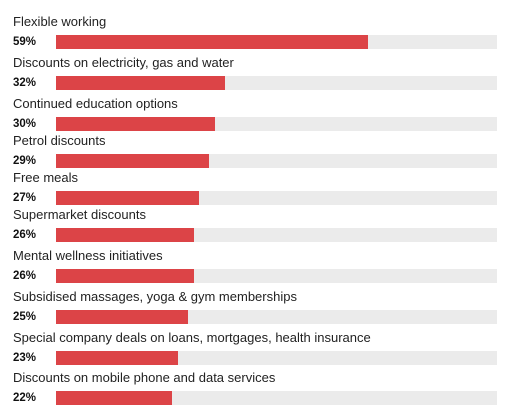 The width and height of the screenshot is (512, 410). I want to click on value-label: 27%, so click(25, 198).